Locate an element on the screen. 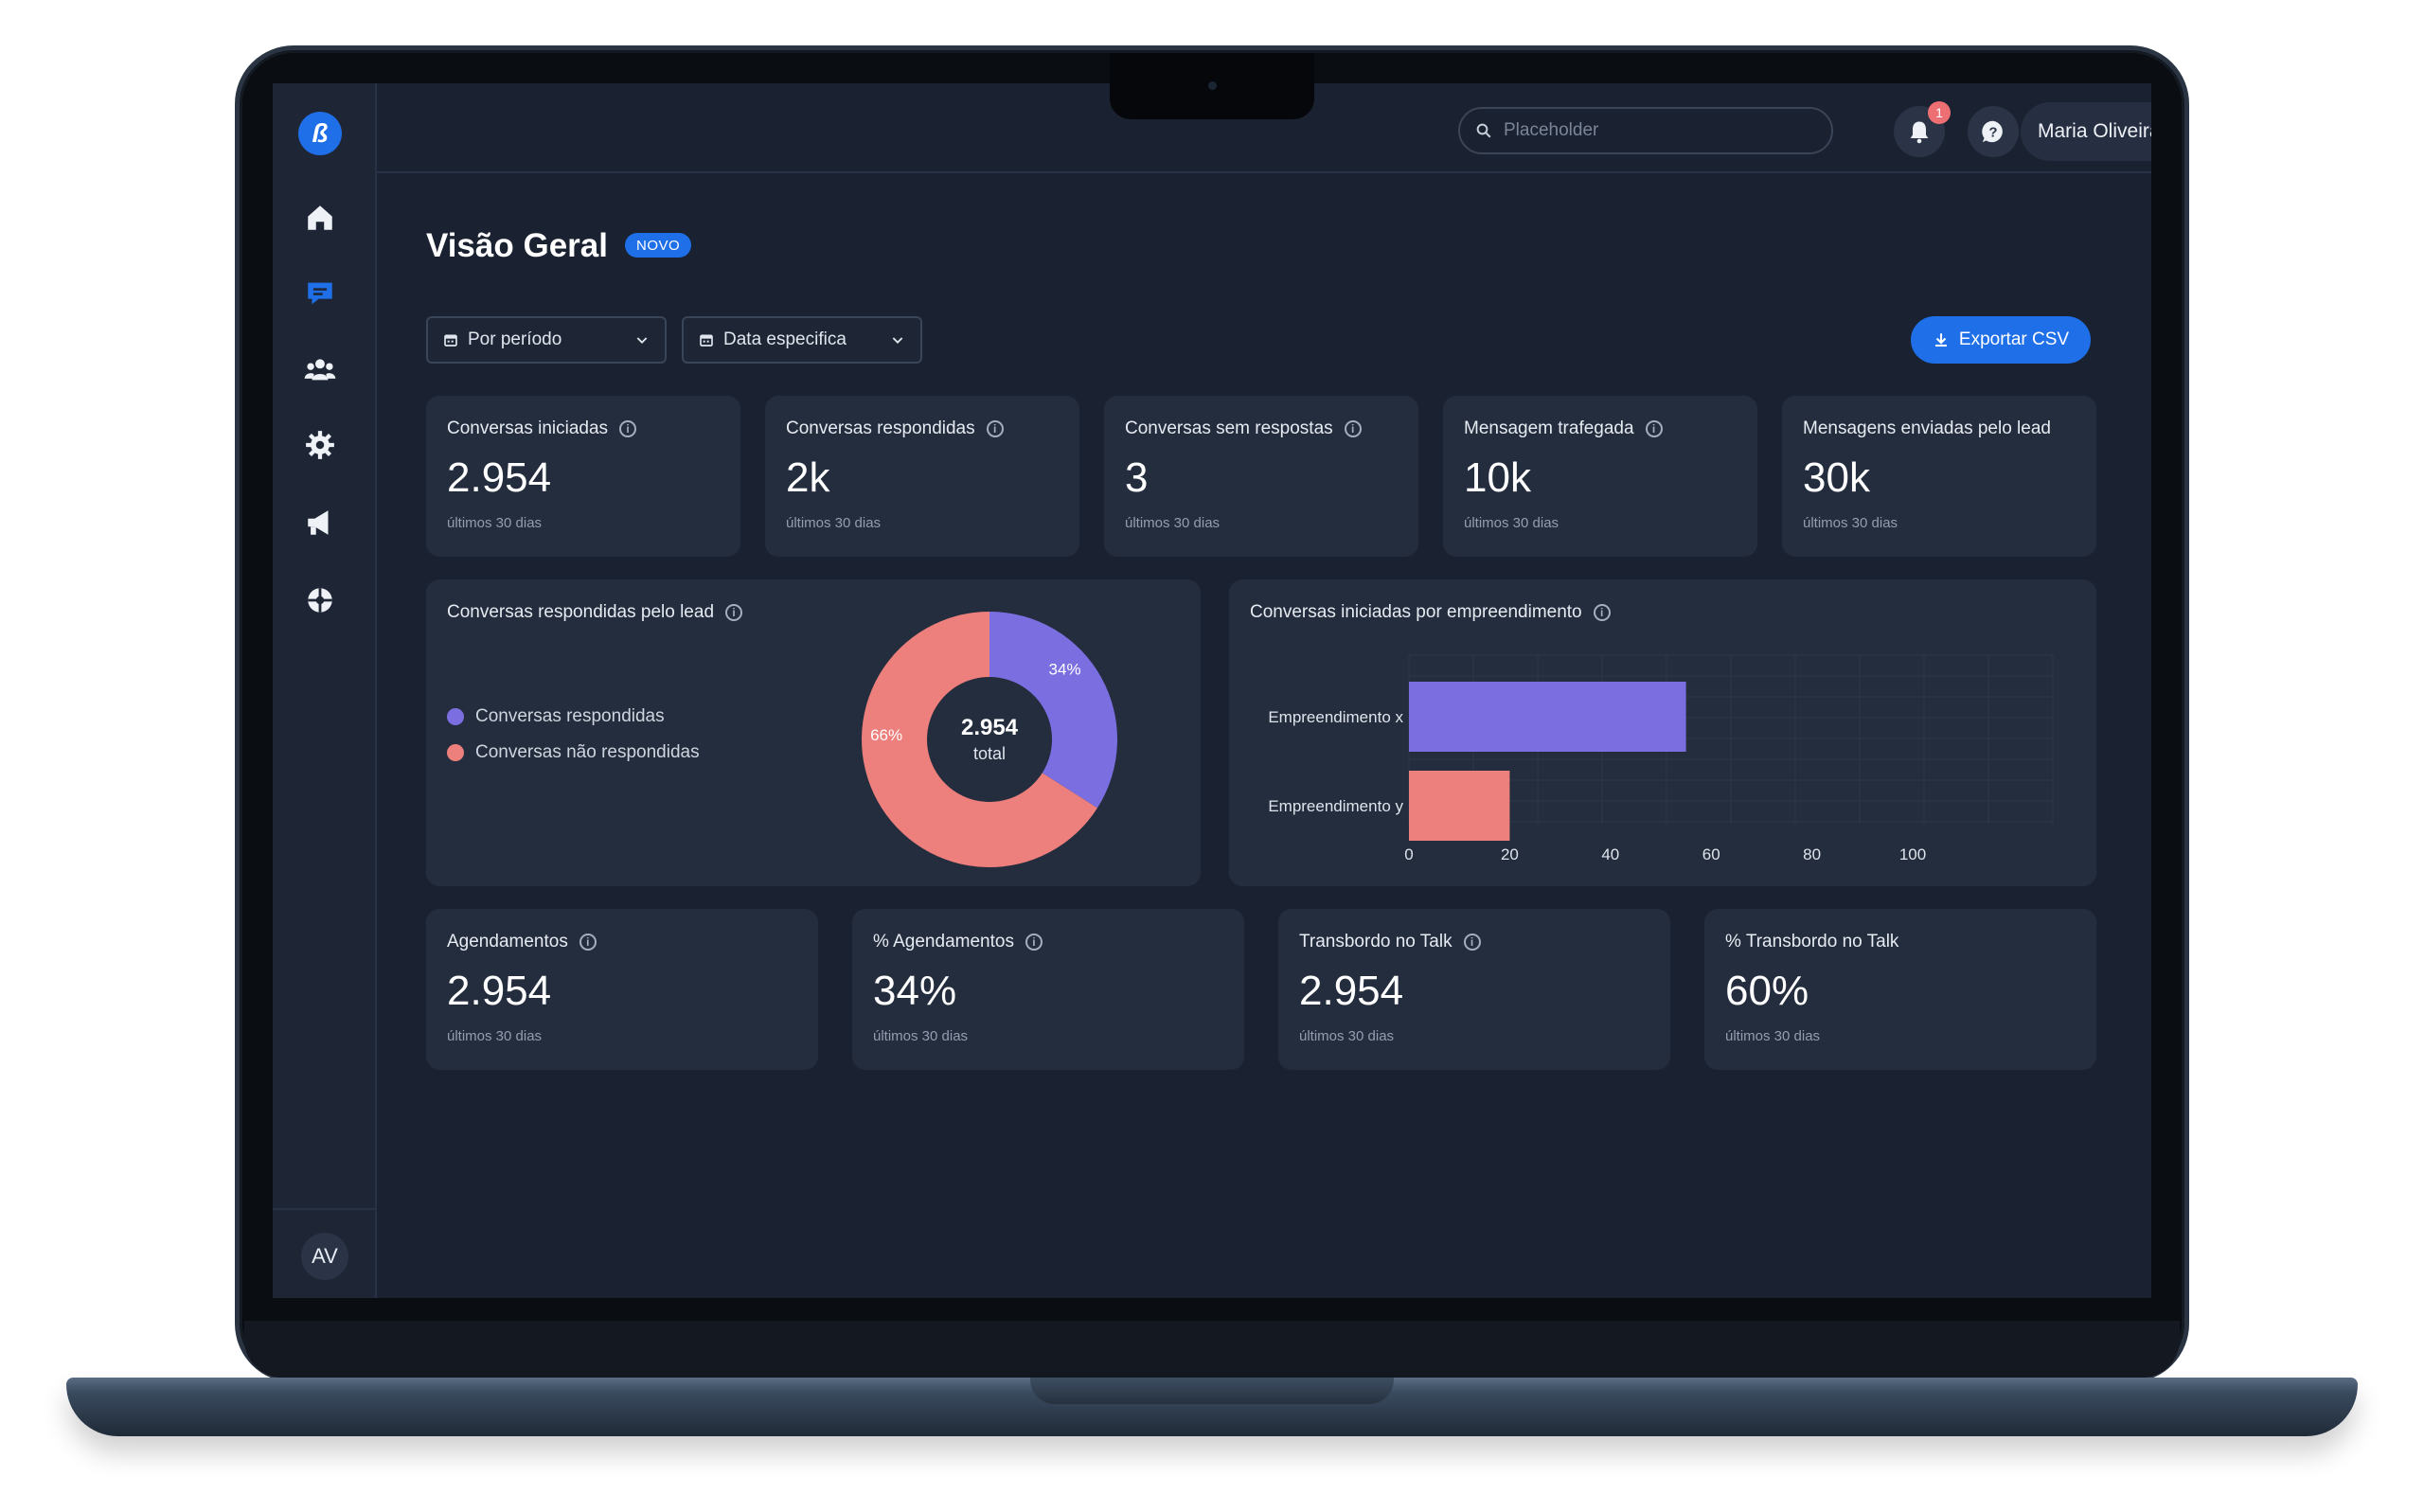 This screenshot has height=1512, width=2424. kpi-value: 2k is located at coordinates (808, 477).